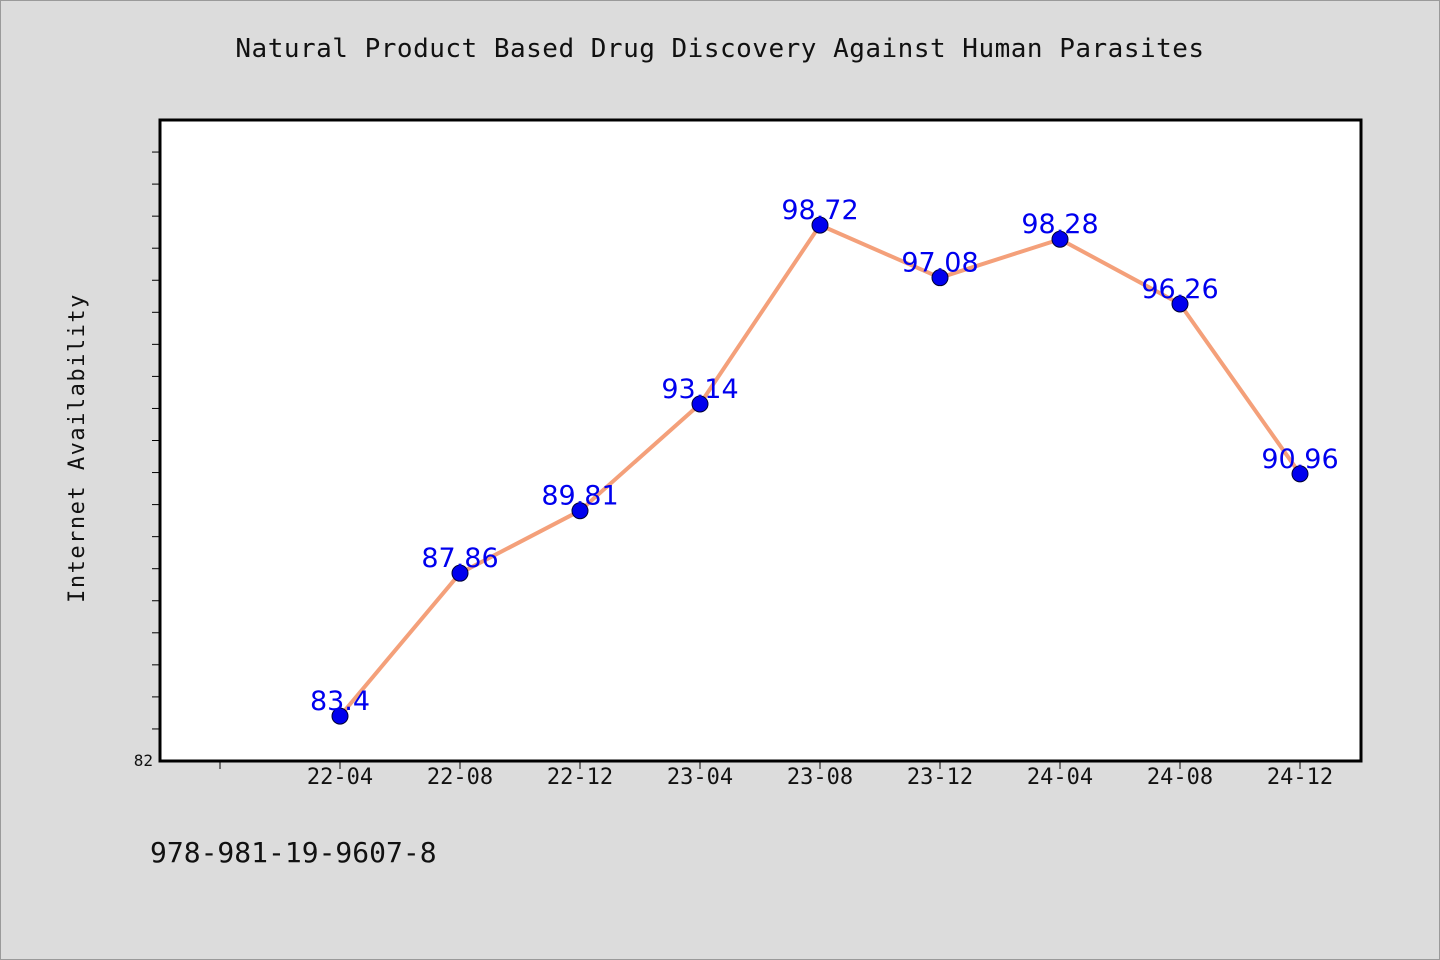 Image resolution: width=1440 pixels, height=960 pixels. Describe the element at coordinates (460, 777) in the screenshot. I see `x-tick-label: 22-08` at that location.